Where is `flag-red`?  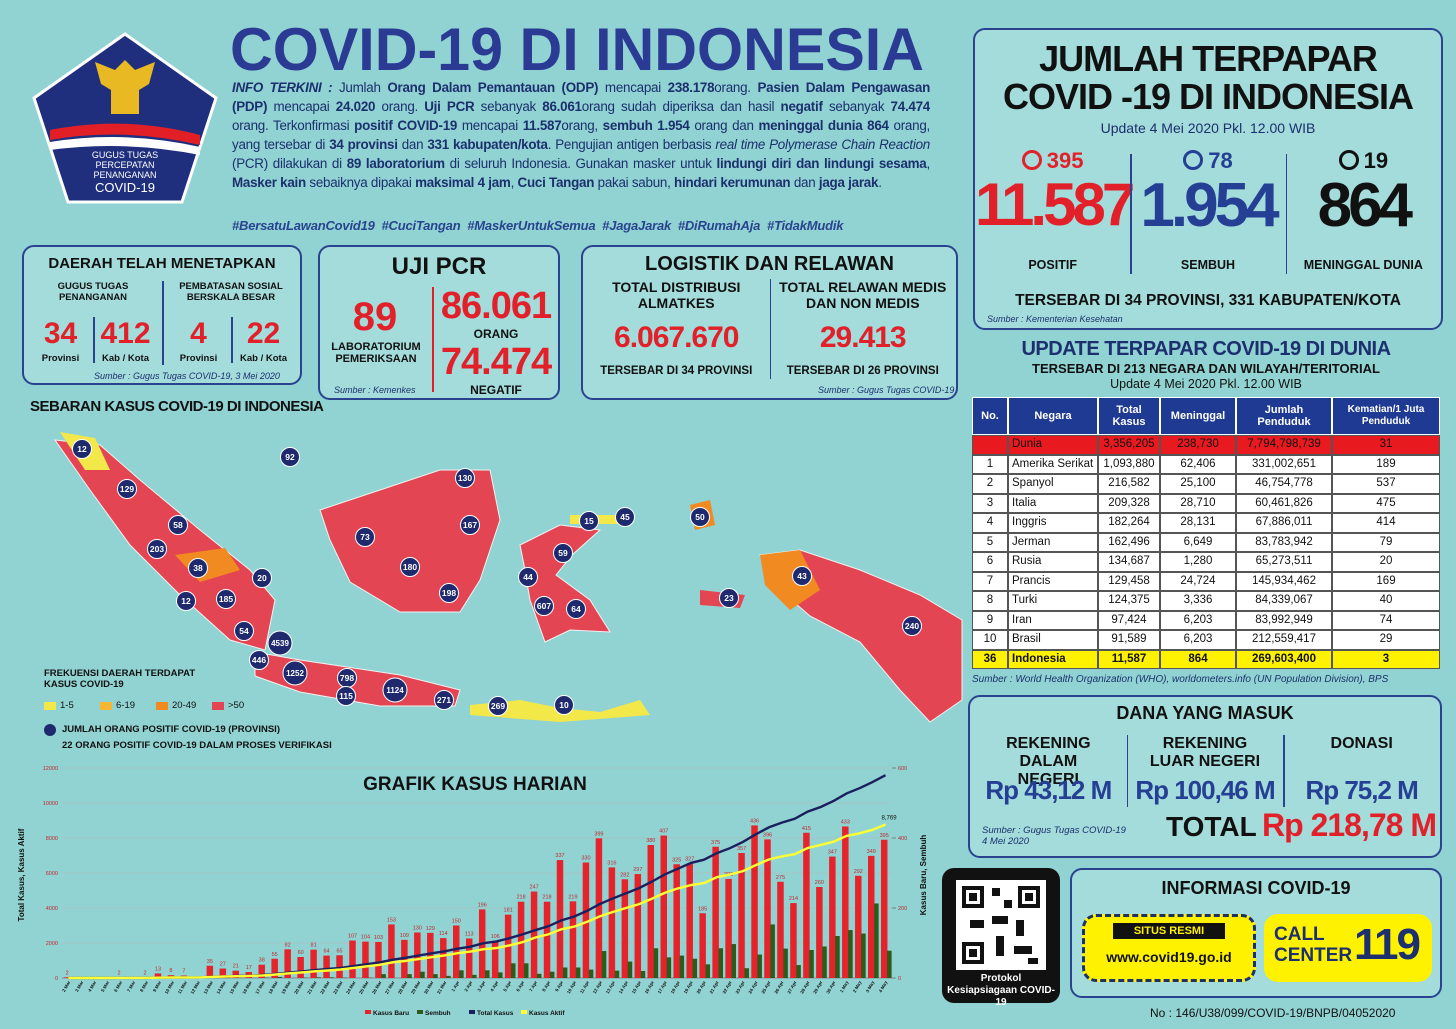 flag-red is located at coordinates (125, 134).